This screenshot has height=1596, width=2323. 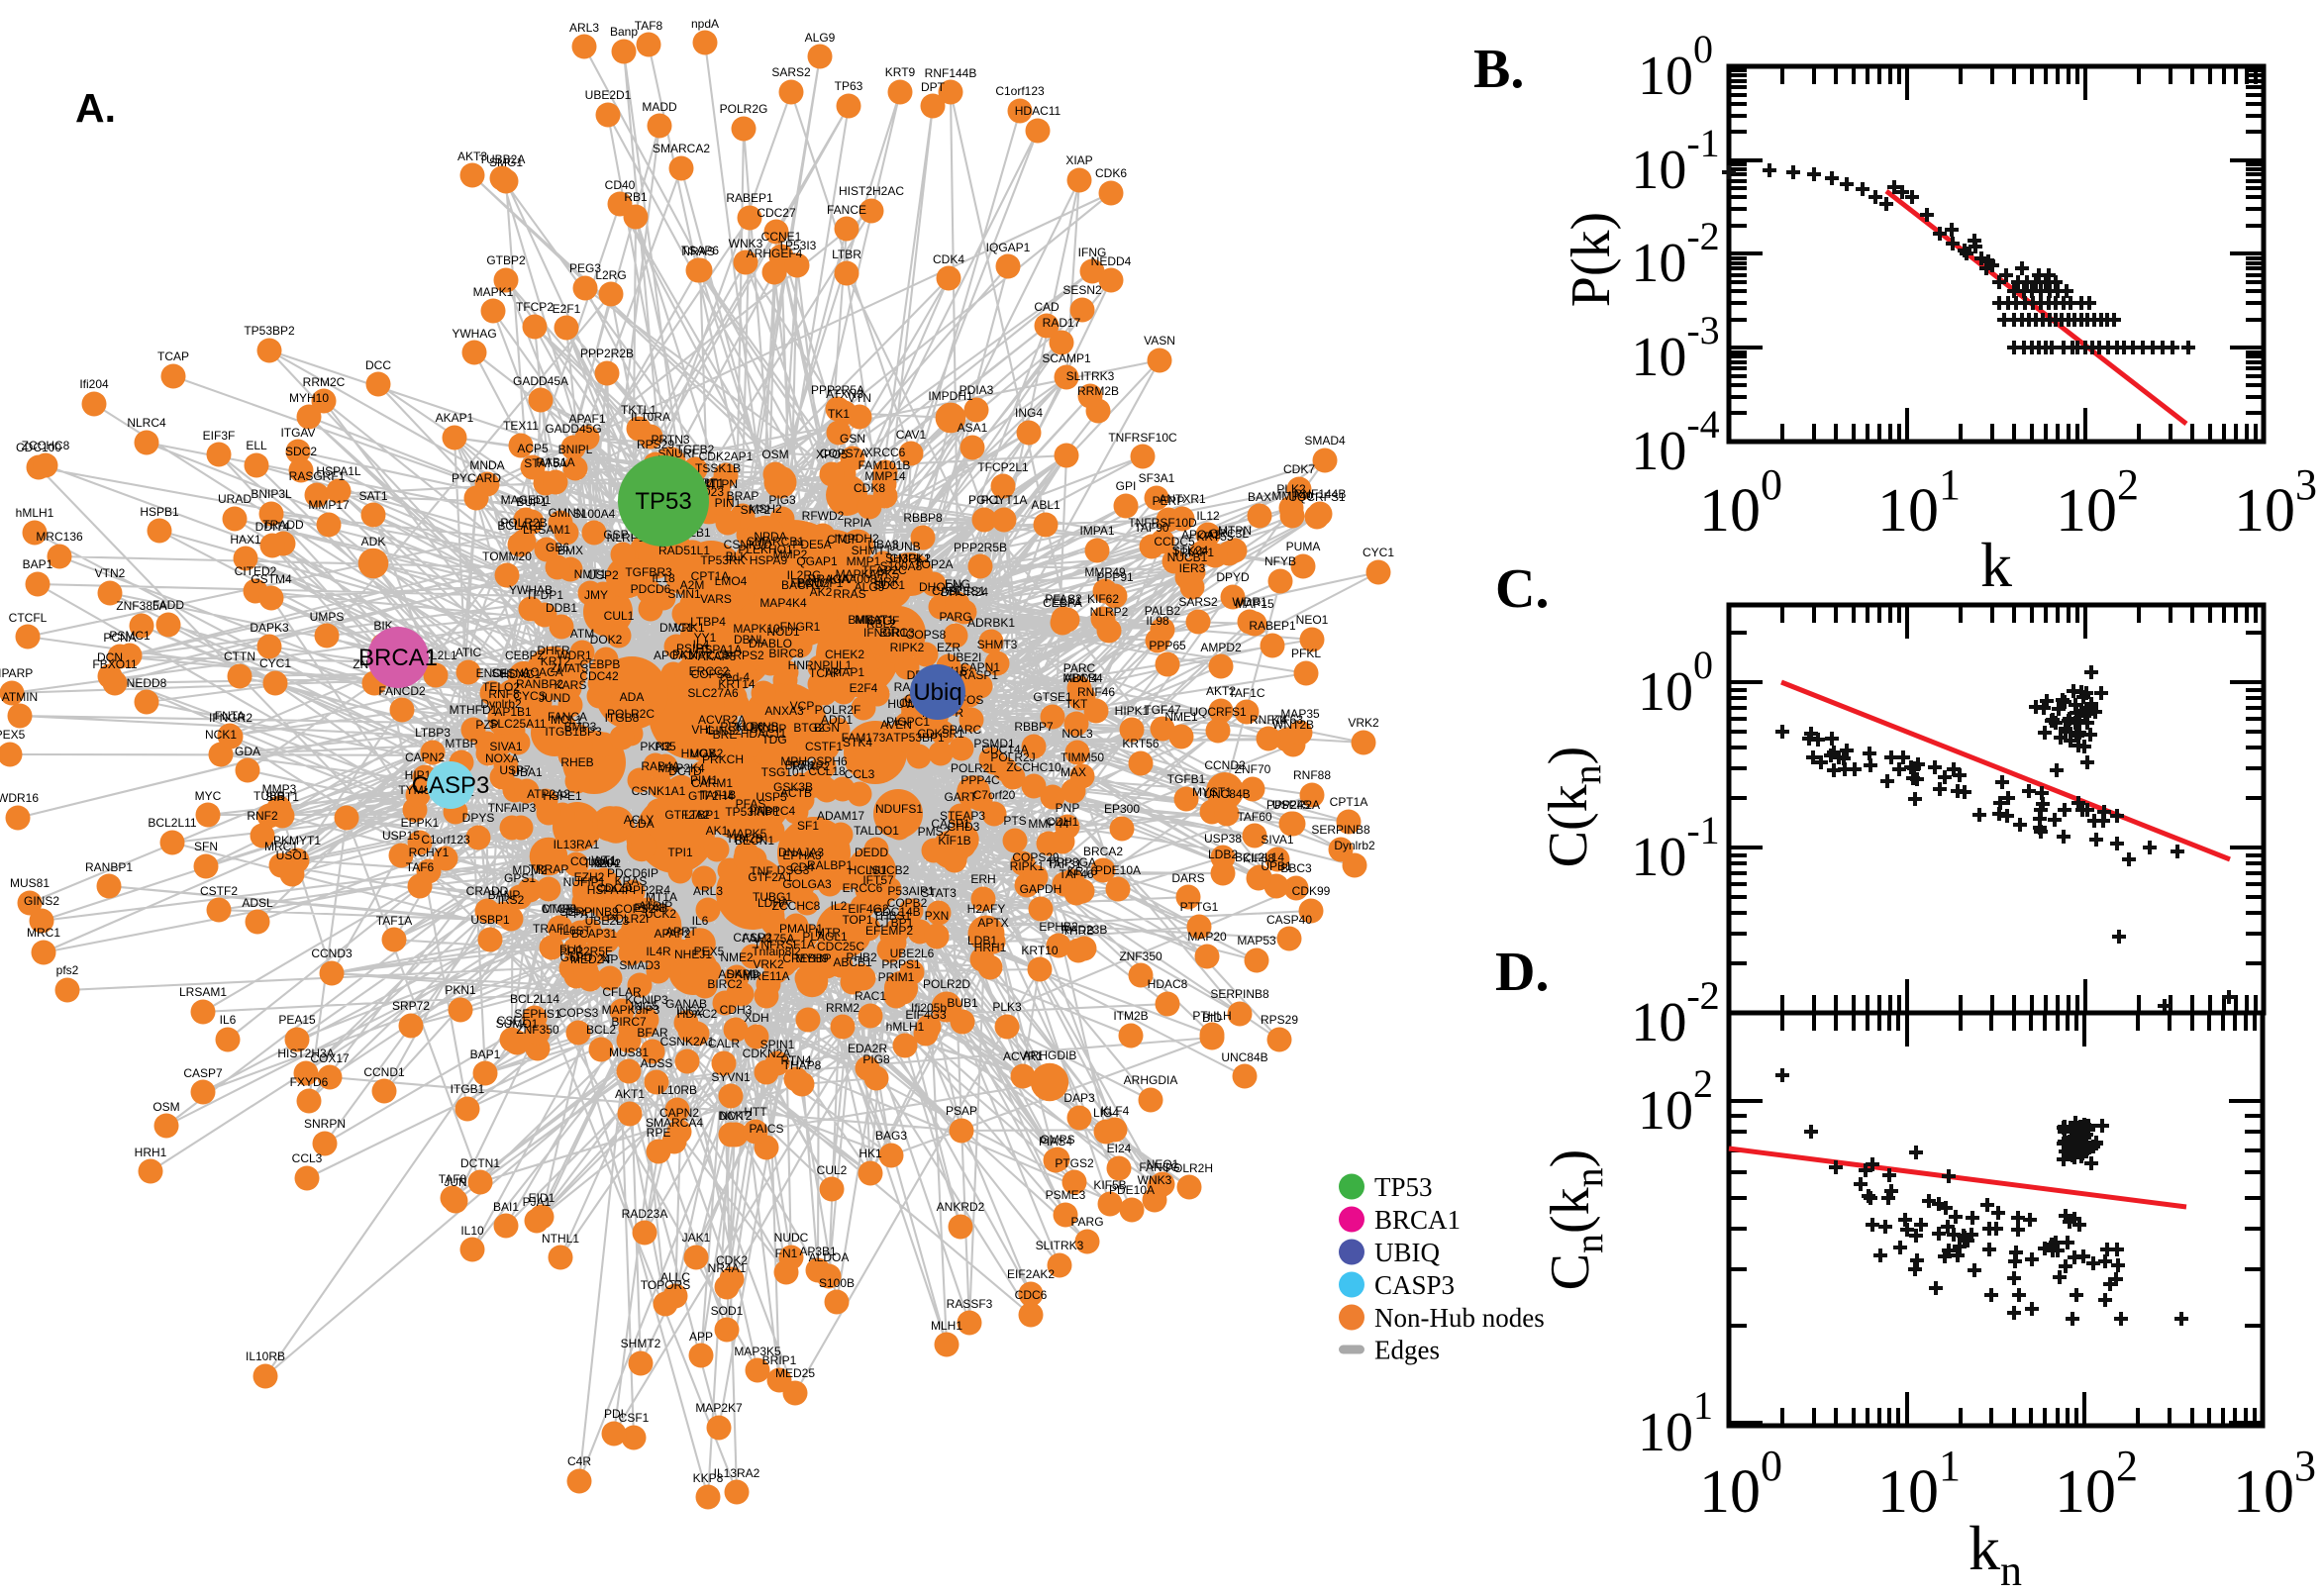 What do you see at coordinates (1159, 341) in the screenshot?
I see `svg-text: VASN` at bounding box center [1159, 341].